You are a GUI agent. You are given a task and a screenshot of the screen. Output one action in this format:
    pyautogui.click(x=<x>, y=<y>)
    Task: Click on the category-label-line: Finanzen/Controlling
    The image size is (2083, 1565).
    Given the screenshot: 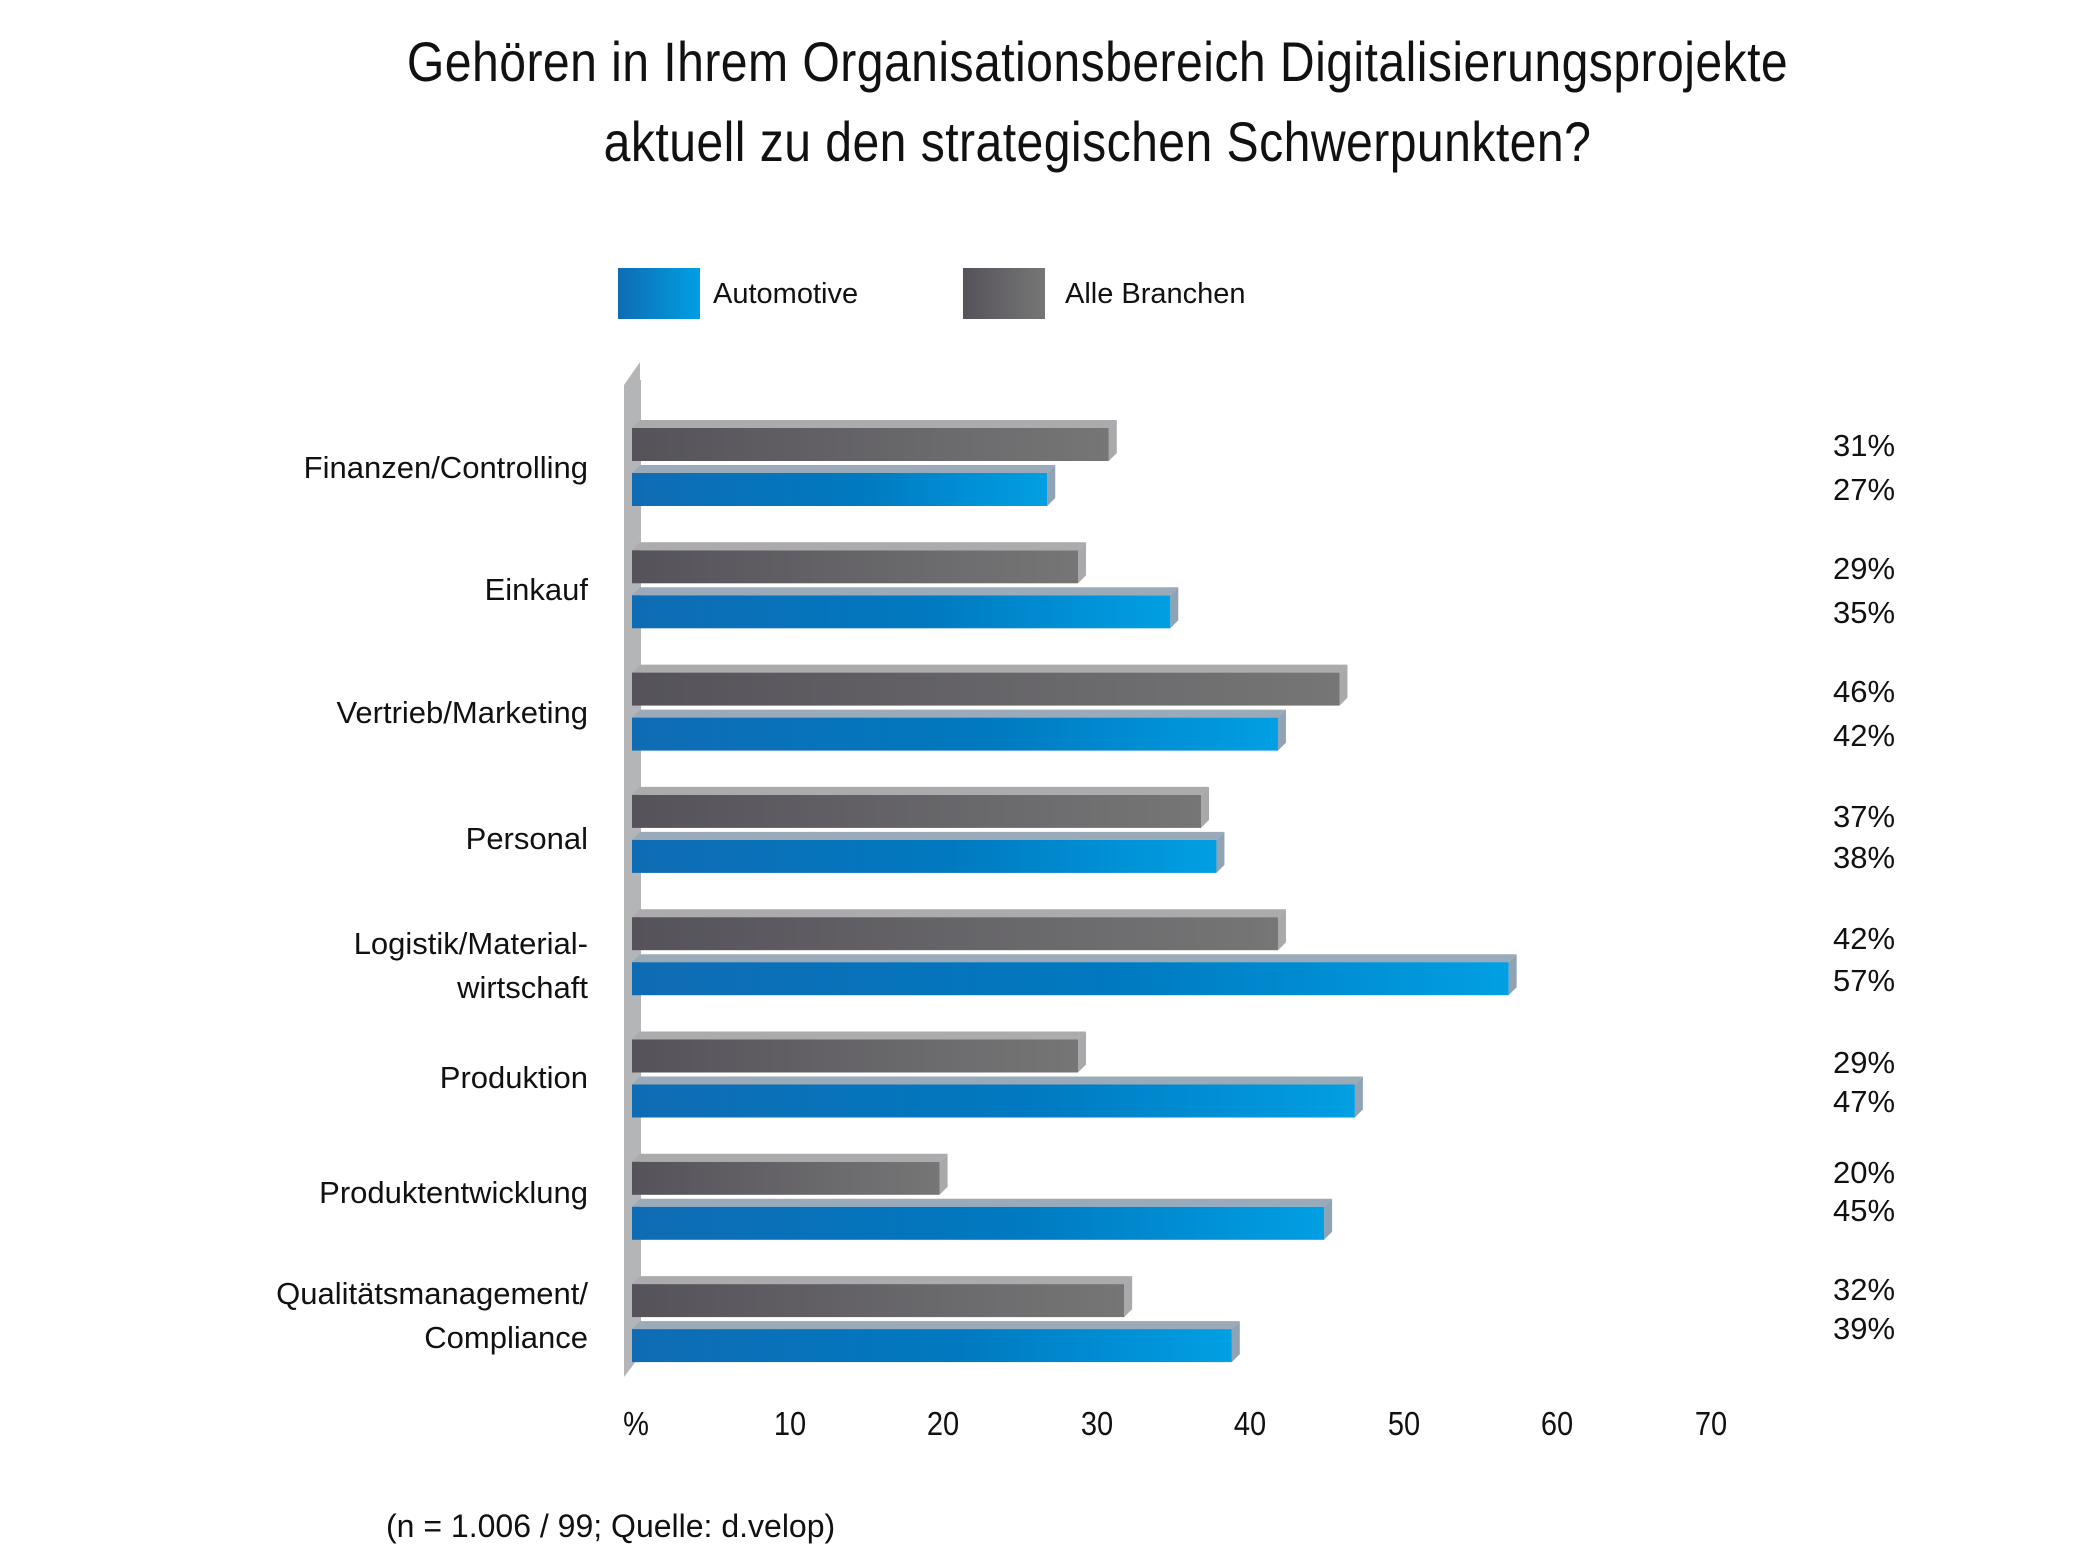 What is the action you would take?
    pyautogui.click(x=445, y=467)
    